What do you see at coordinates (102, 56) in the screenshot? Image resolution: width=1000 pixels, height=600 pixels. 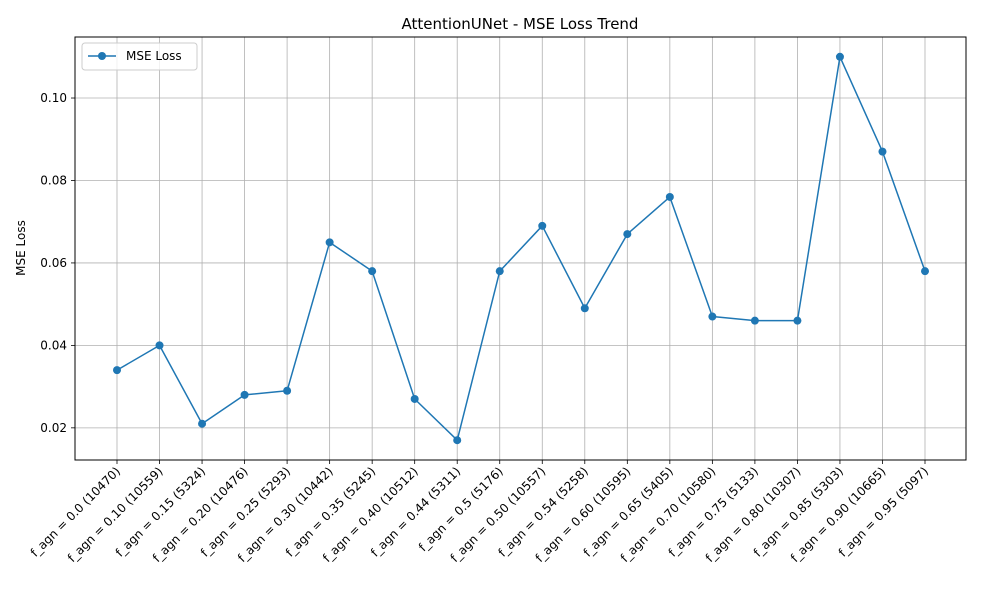 I see `legend-marker-swatch` at bounding box center [102, 56].